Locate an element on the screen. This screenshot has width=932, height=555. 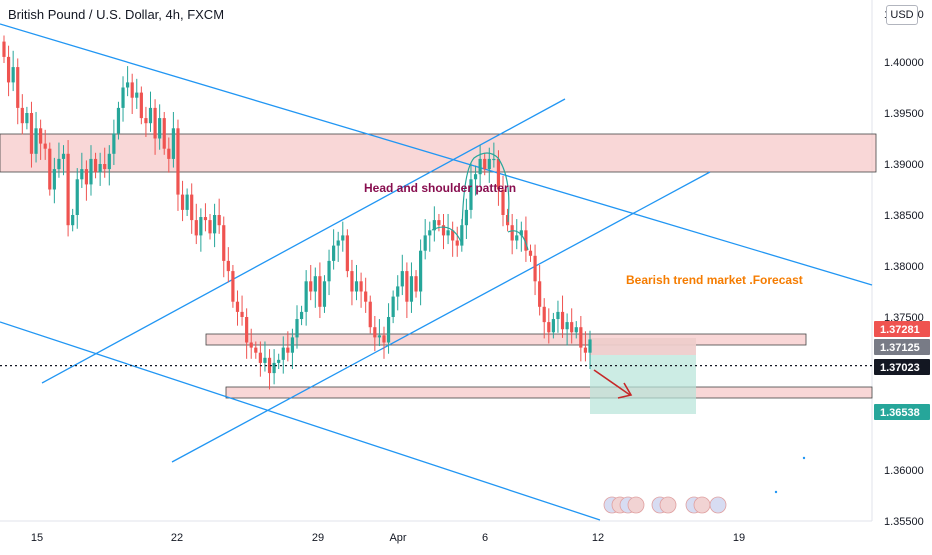
resistance-zone is located at coordinates (438, 153).